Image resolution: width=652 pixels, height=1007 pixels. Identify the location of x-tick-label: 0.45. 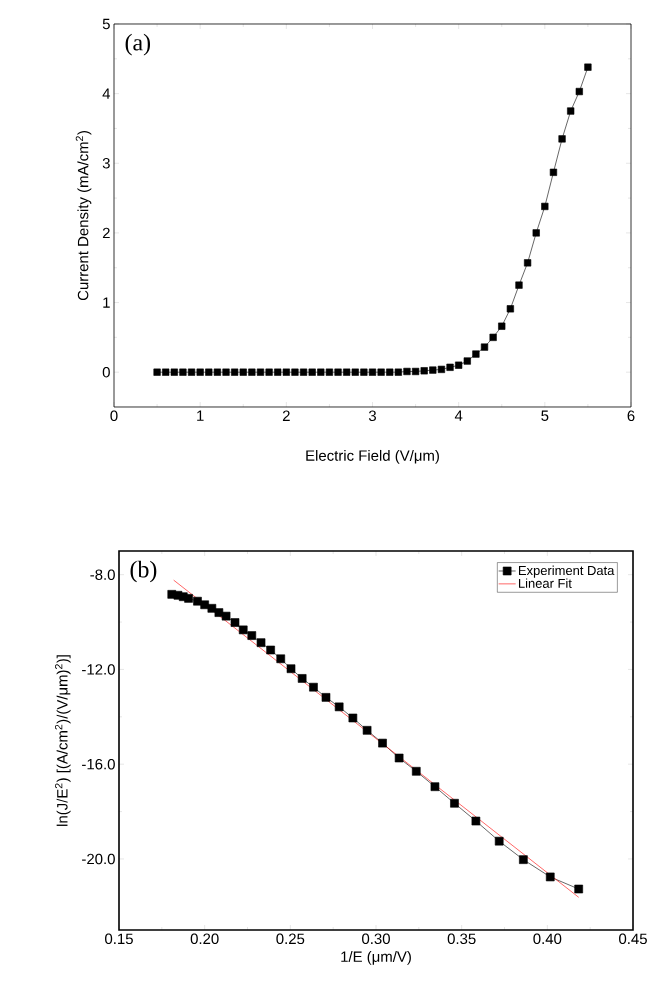
(633, 939).